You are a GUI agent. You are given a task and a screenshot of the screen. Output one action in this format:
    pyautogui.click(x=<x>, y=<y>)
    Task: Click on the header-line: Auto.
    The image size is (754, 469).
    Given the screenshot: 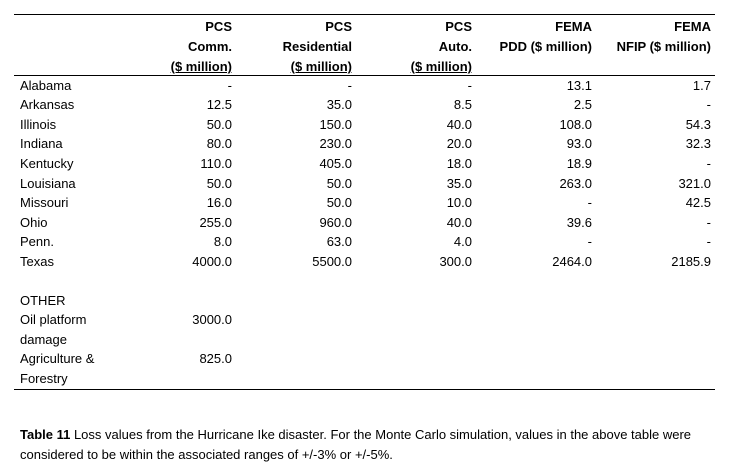 What is the action you would take?
    pyautogui.click(x=455, y=46)
    